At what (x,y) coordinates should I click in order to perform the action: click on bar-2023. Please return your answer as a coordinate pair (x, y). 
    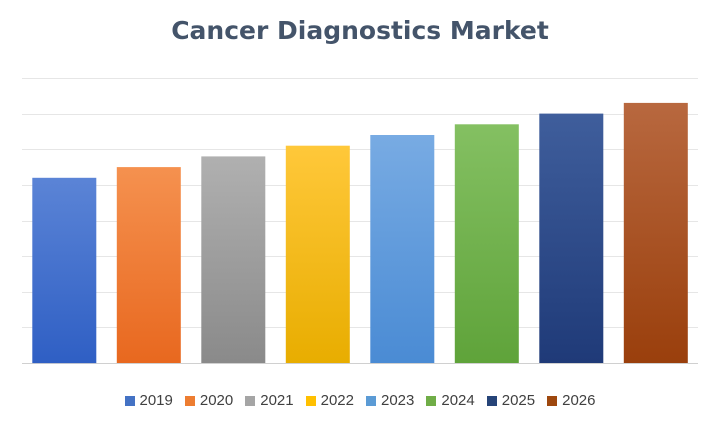
    Looking at the image, I should click on (402, 249).